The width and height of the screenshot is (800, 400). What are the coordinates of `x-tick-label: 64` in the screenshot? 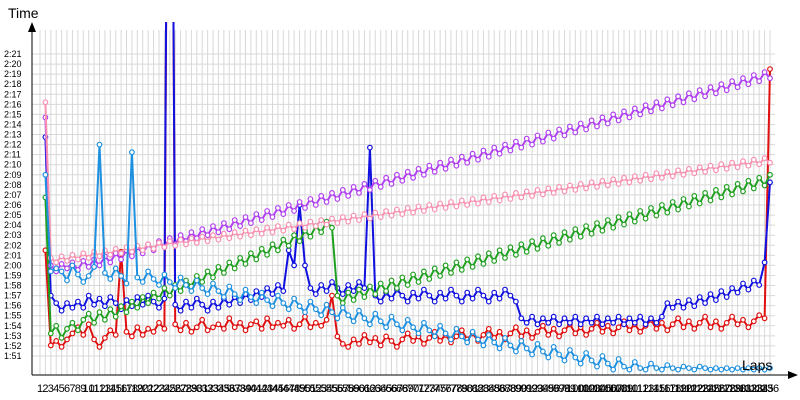 It's located at (381, 389).